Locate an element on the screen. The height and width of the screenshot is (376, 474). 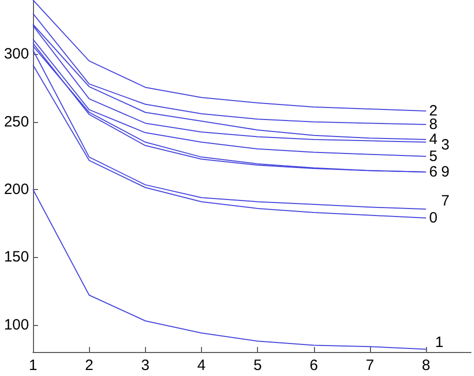
x-tick-label: 2 is located at coordinates (89, 365).